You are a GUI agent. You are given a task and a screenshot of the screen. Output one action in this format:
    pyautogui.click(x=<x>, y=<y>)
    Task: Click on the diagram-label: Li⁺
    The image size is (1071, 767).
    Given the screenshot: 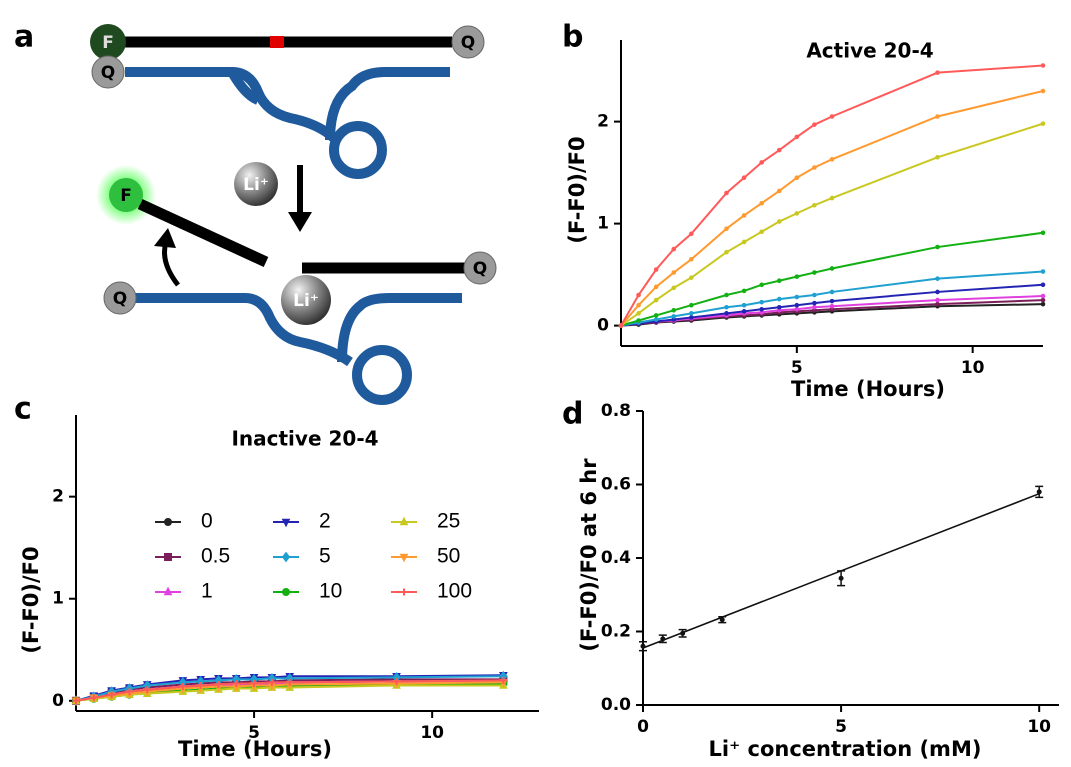 What is the action you would take?
    pyautogui.click(x=306, y=301)
    